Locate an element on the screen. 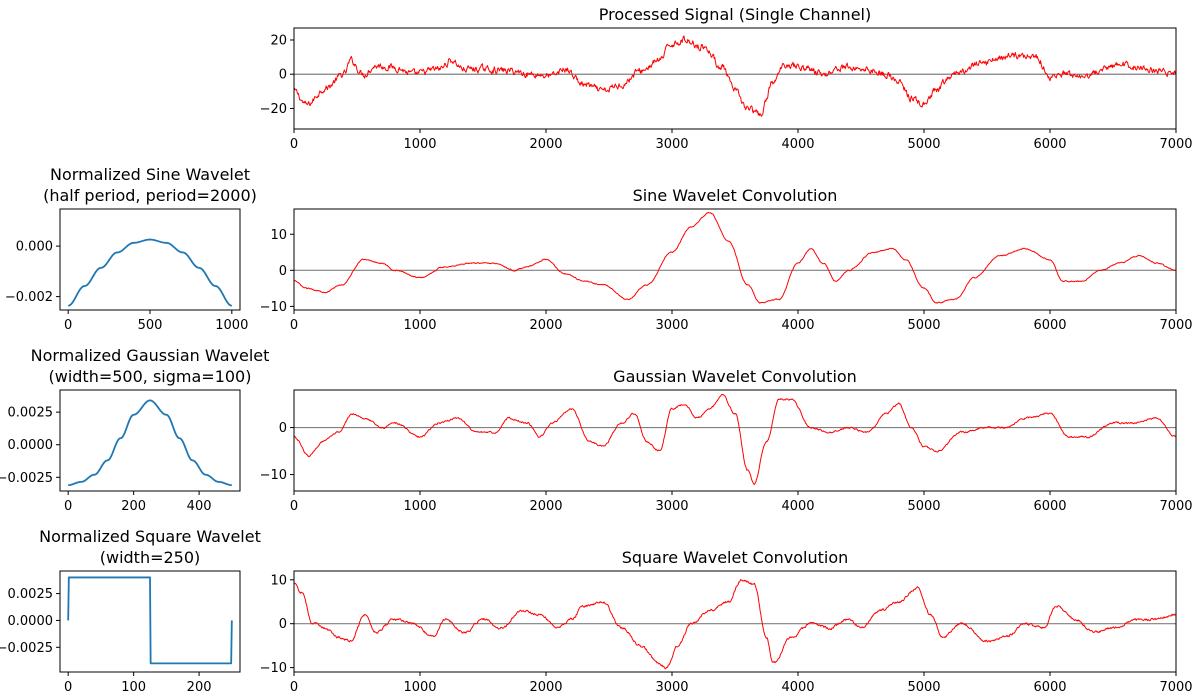 The image size is (1200, 700). chart-title: Sine Wavelet Convolution is located at coordinates (735, 195).